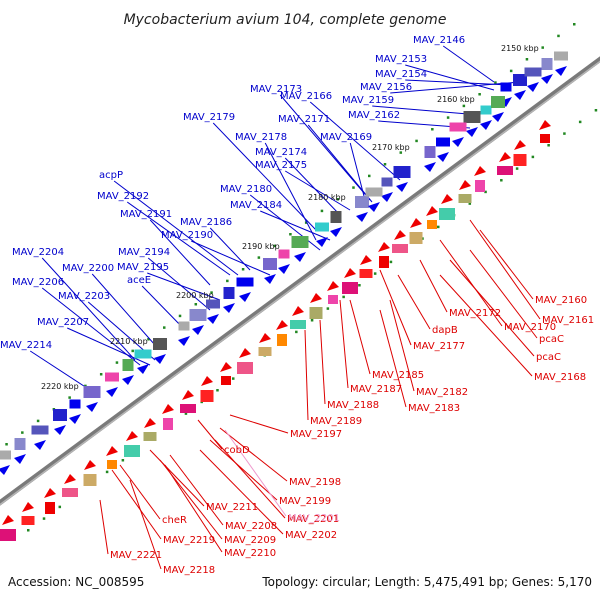 The width and height of the screenshot is (600, 600). I want to click on reverse-gene-label: MAV_2161, so click(568, 320).